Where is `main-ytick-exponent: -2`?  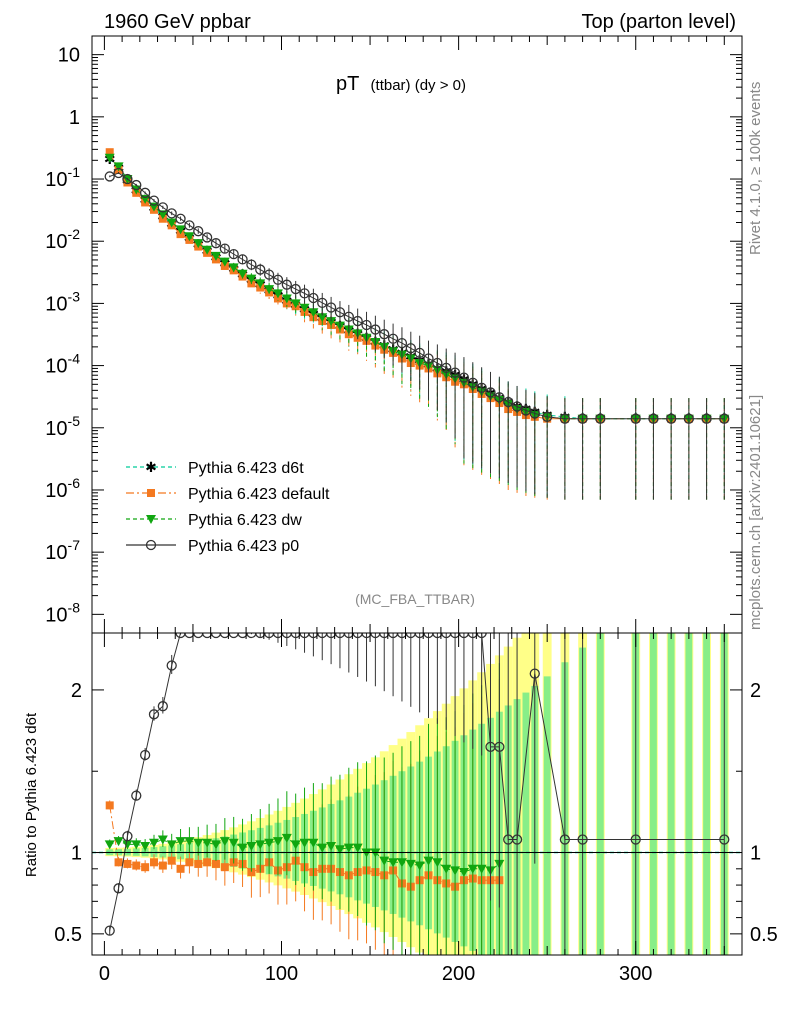
main-ytick-exponent: -2 is located at coordinates (74, 234).